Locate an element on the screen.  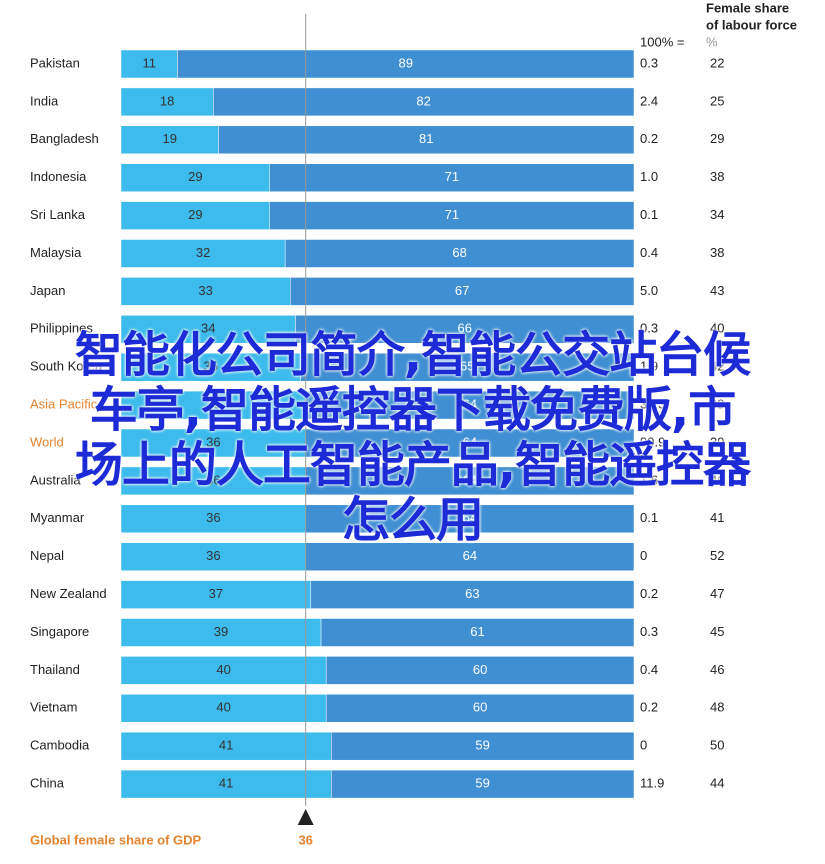
gdp-share: 11.9 is located at coordinates (652, 783).